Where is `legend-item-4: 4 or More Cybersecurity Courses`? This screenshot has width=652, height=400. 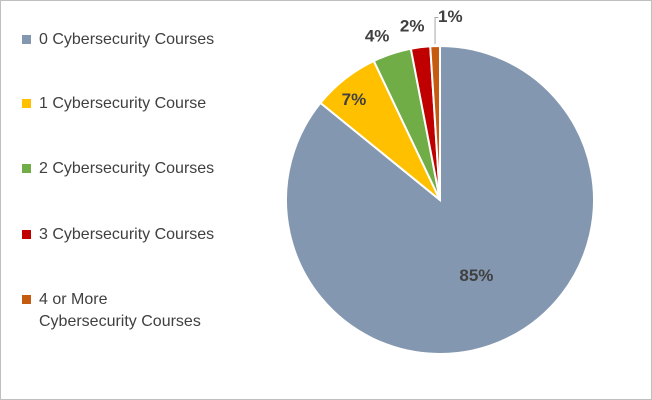
legend-item-4: 4 or More Cybersecurity Courses is located at coordinates (140, 311).